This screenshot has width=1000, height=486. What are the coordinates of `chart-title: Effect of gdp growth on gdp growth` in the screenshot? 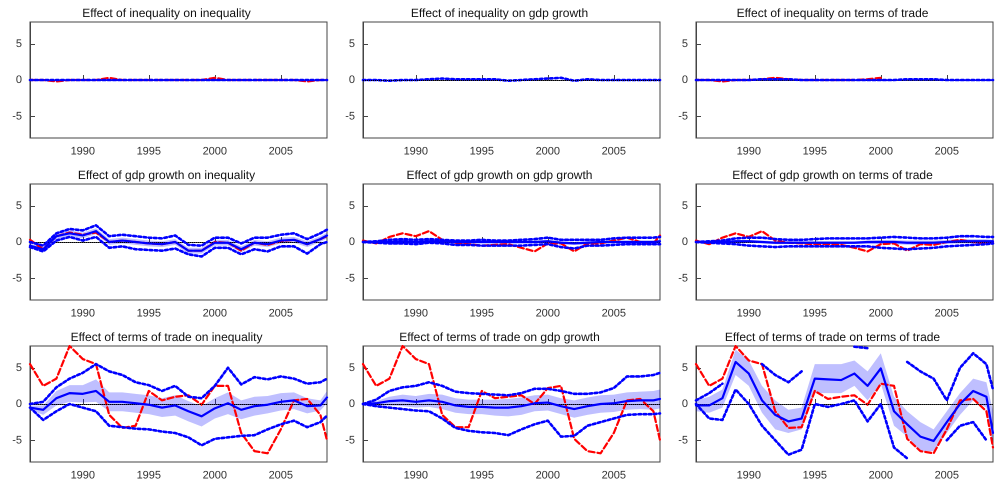 It's located at (499, 175).